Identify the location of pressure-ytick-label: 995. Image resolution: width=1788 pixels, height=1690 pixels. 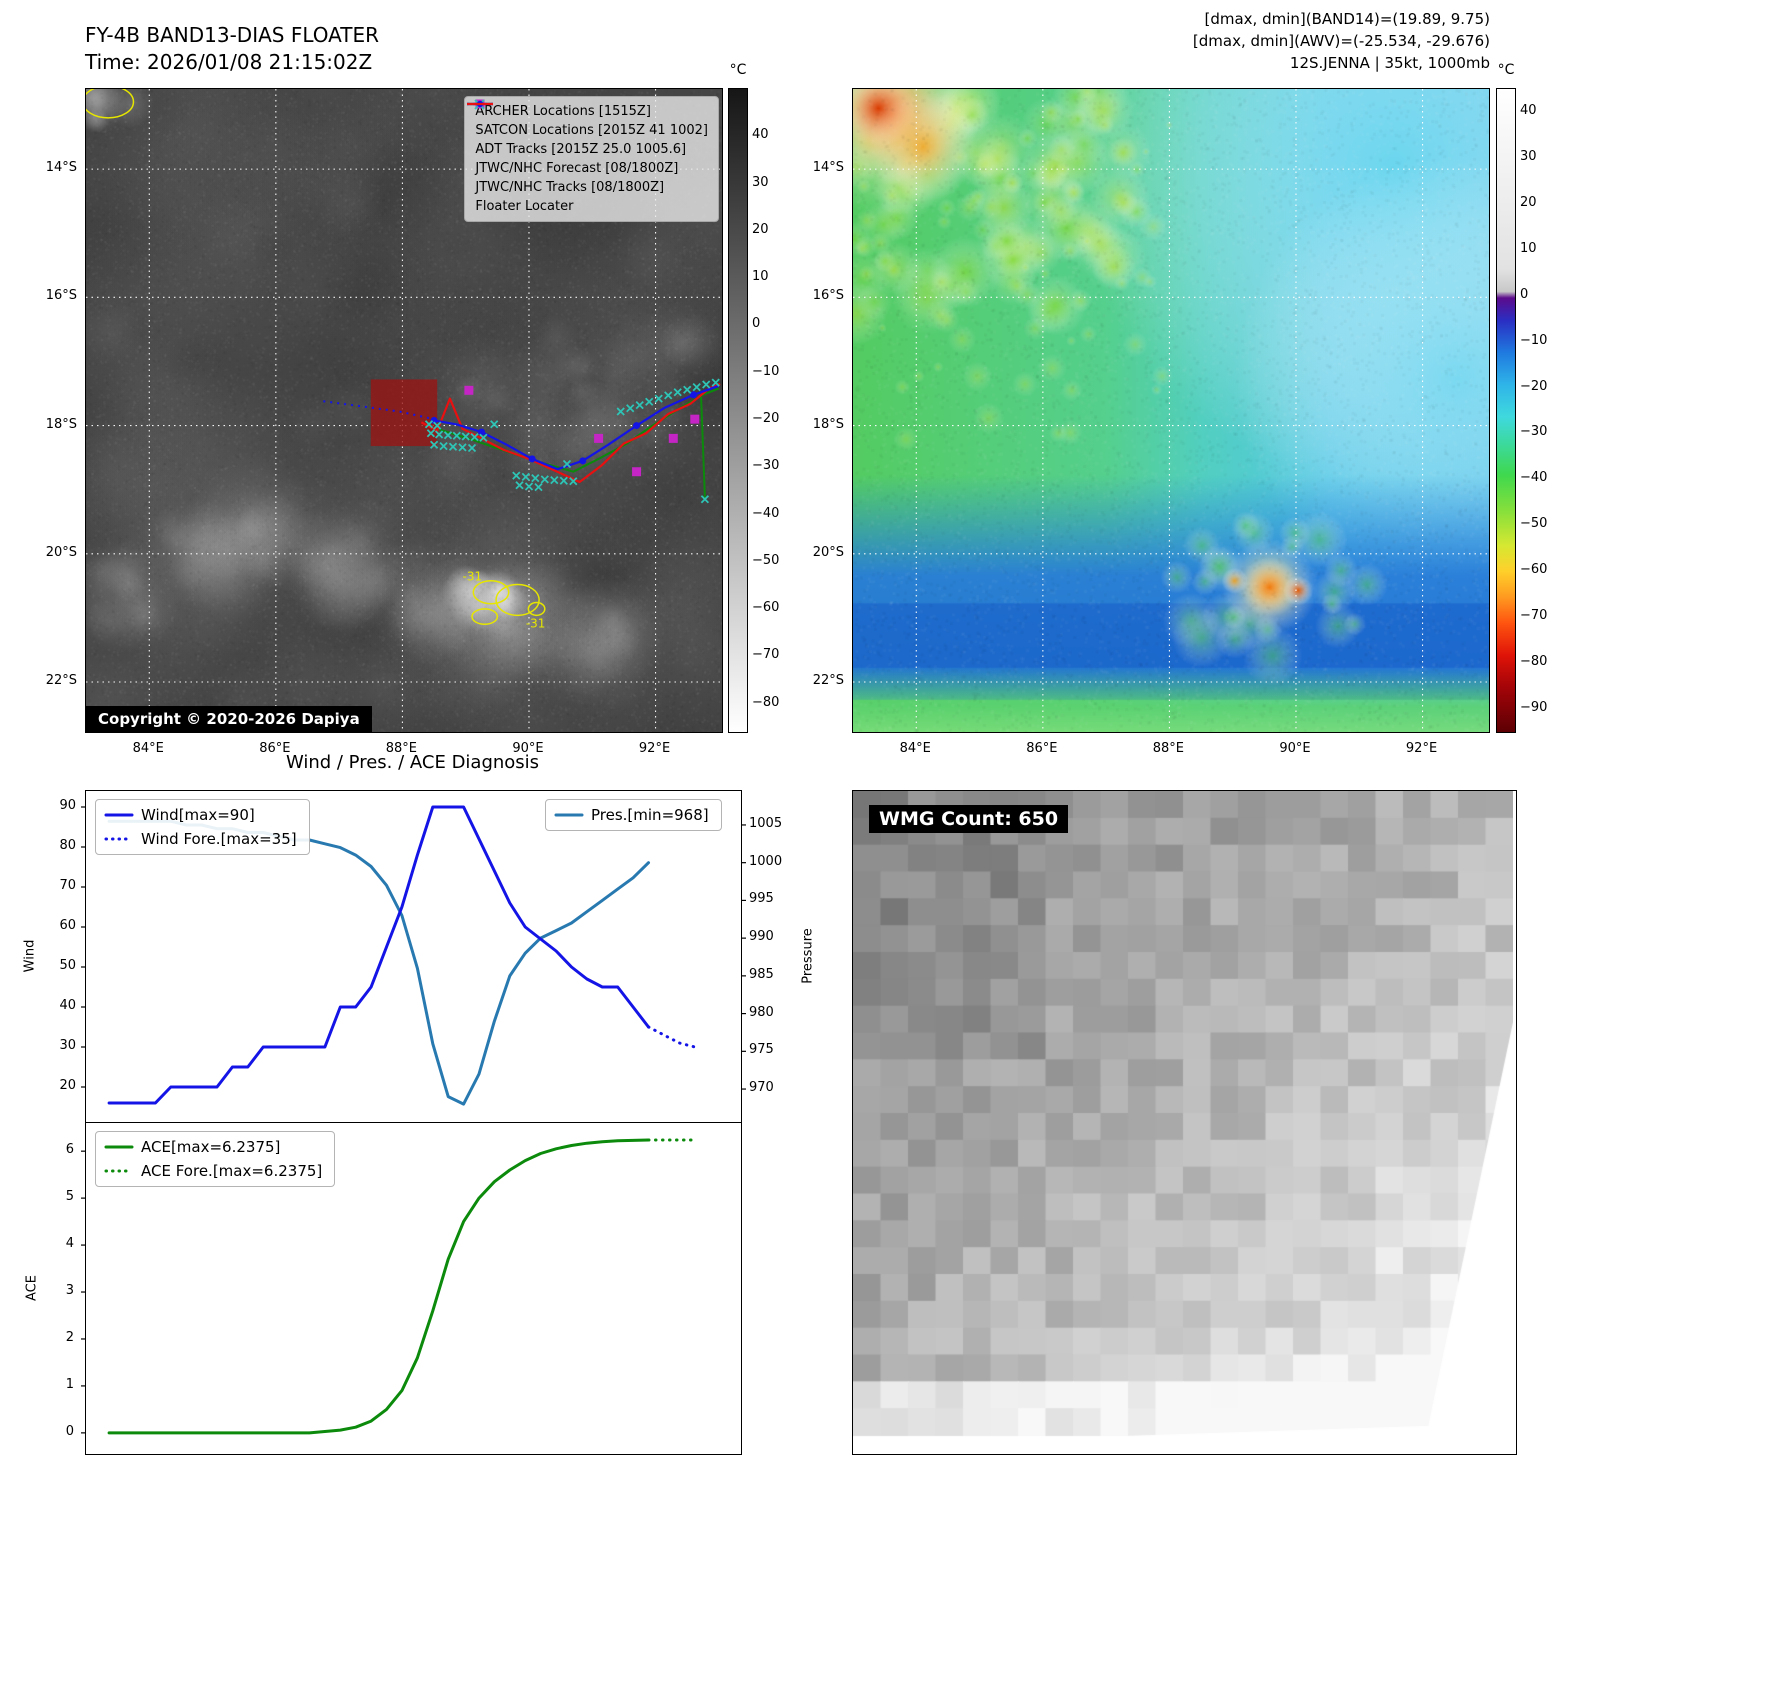
(761, 899).